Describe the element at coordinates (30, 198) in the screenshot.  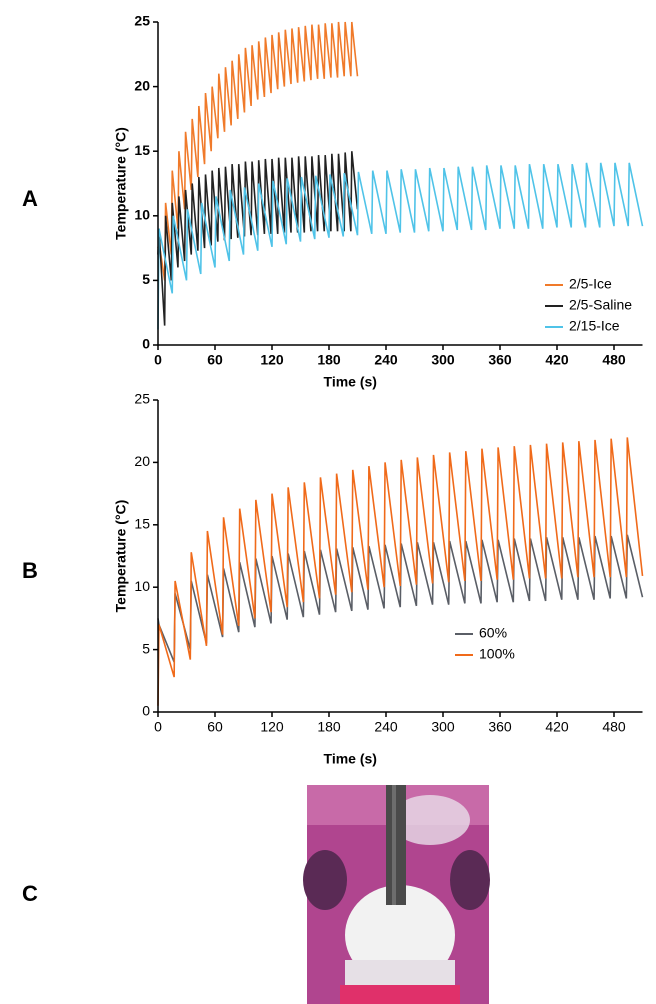
I see `panel-label: A` at that location.